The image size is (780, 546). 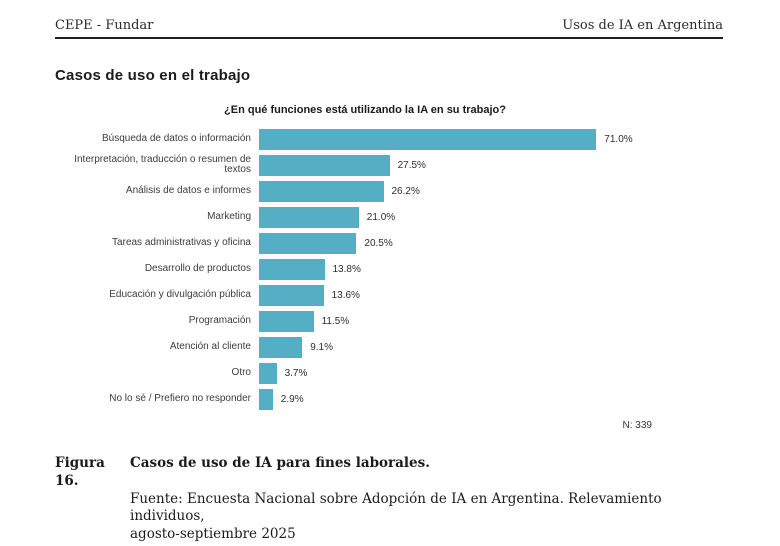 What do you see at coordinates (197, 268) in the screenshot?
I see `category-label: Desarrollo de productos` at bounding box center [197, 268].